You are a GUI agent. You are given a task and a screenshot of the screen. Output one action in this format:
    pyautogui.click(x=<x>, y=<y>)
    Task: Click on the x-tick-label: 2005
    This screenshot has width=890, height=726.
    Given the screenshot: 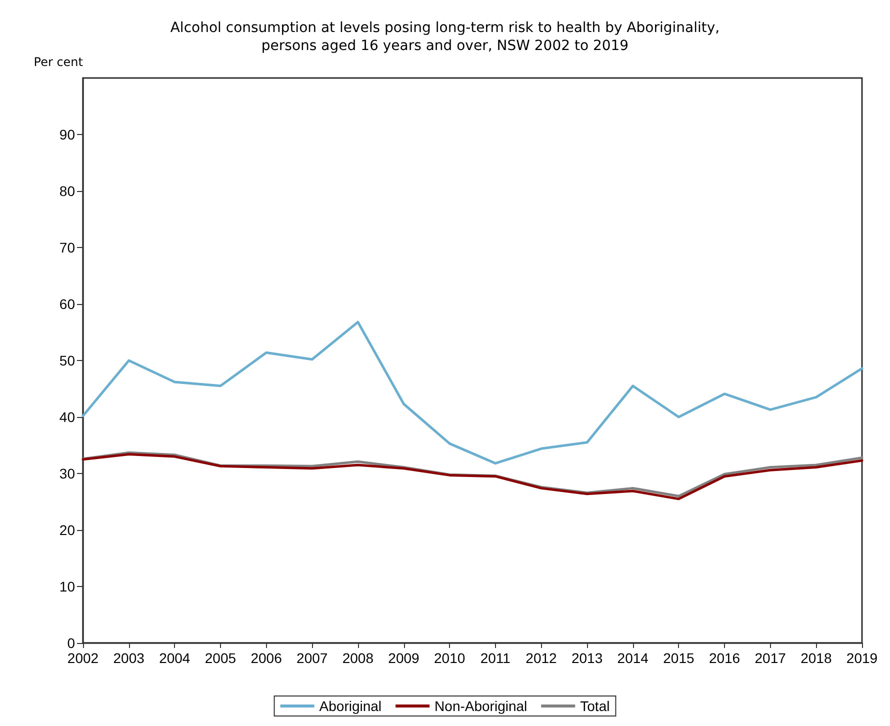 What is the action you would take?
    pyautogui.click(x=220, y=658)
    